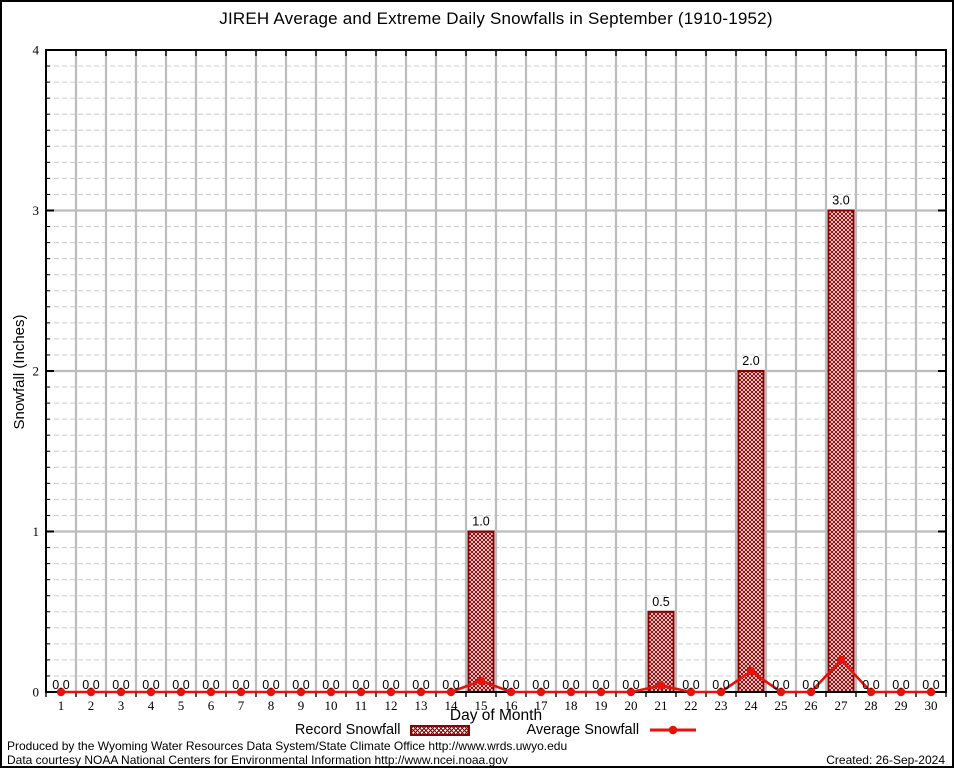 The image size is (954, 768). What do you see at coordinates (270, 685) in the screenshot?
I see `value-label-day-8: 0.0` at bounding box center [270, 685].